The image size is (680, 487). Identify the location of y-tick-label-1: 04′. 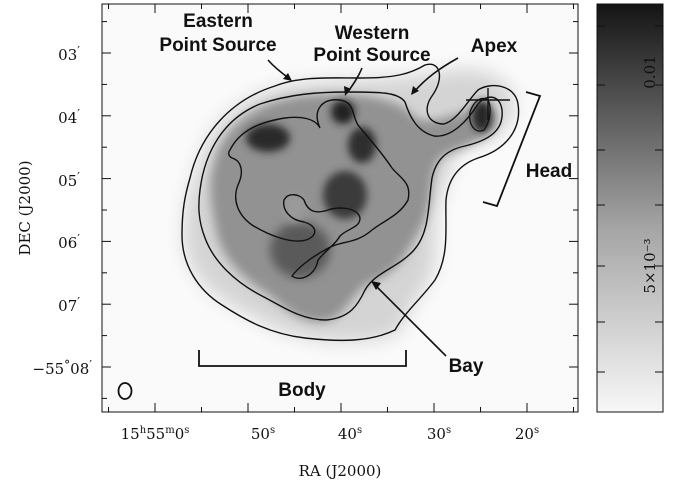
(69, 117).